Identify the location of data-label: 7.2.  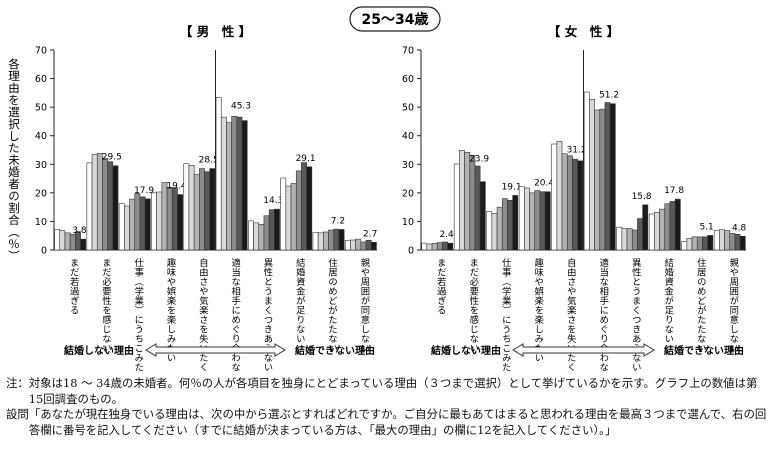
(338, 221).